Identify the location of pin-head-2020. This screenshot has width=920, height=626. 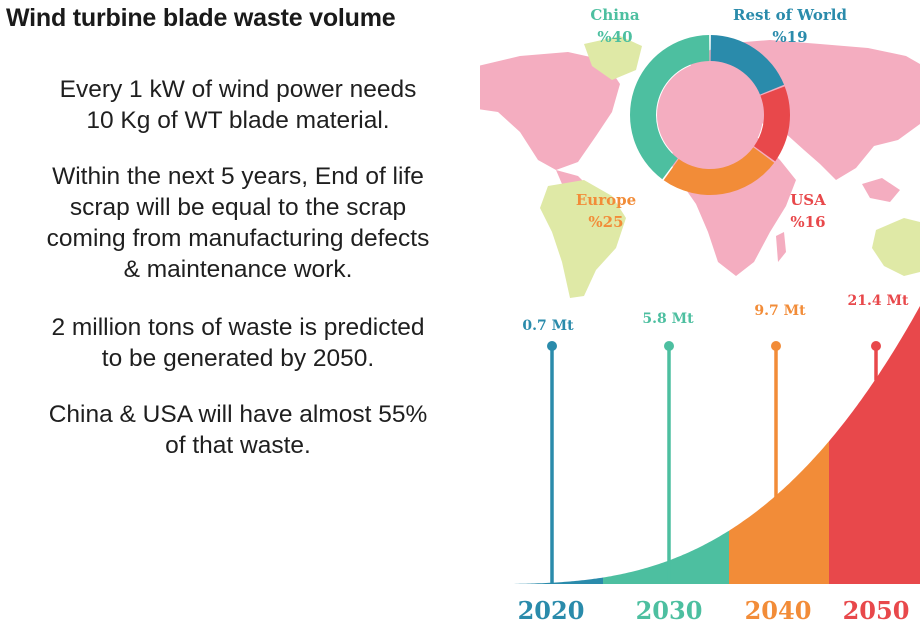
(552, 346).